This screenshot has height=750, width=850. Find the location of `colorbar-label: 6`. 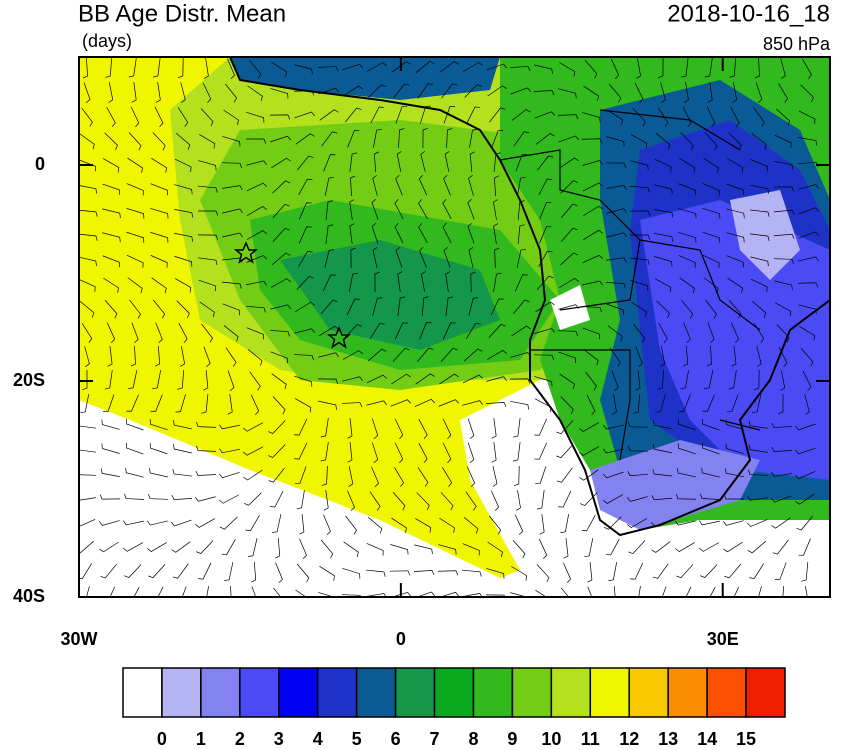

colorbar-label: 6 is located at coordinates (396, 739).